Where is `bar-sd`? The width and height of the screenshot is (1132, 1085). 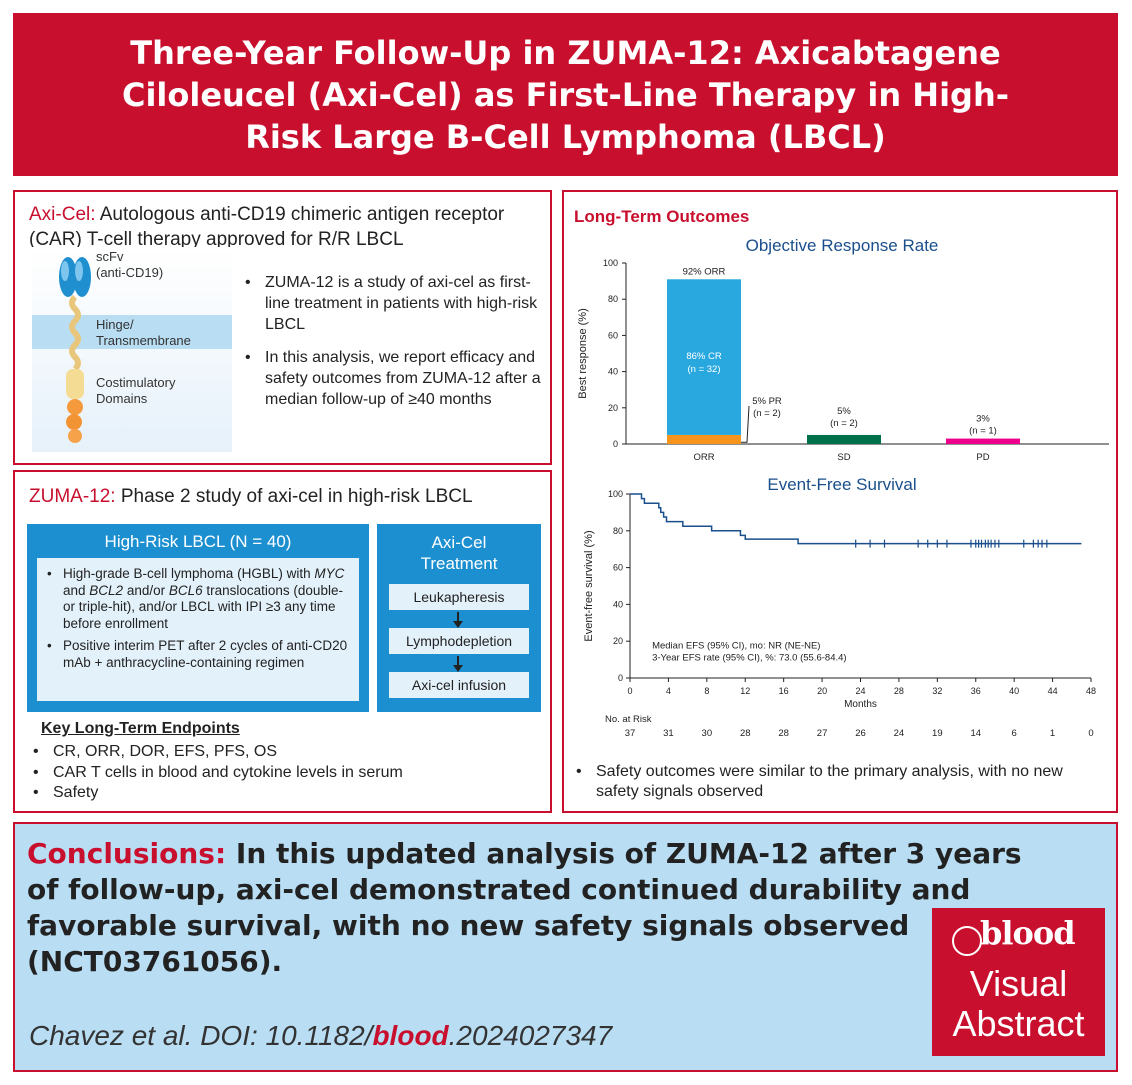 bar-sd is located at coordinates (844, 439).